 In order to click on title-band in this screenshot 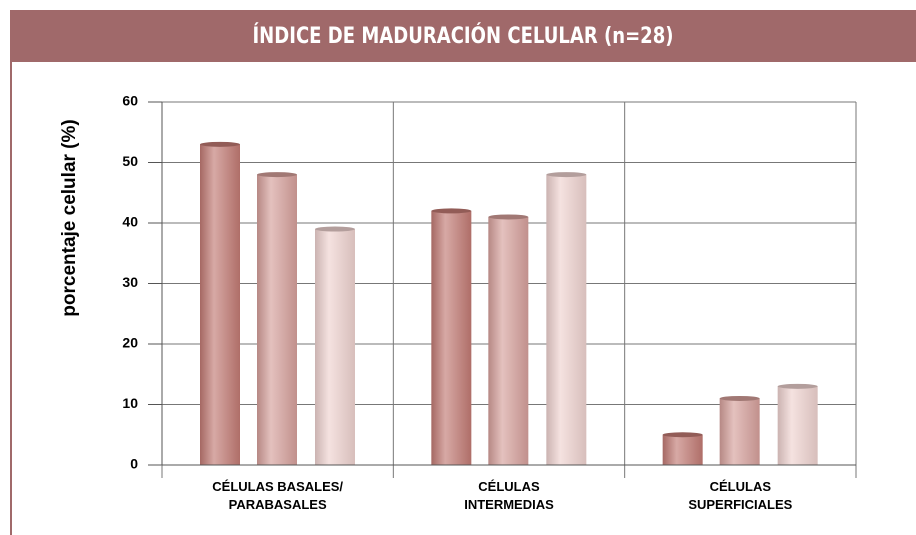, I will do `click(463, 36)`.